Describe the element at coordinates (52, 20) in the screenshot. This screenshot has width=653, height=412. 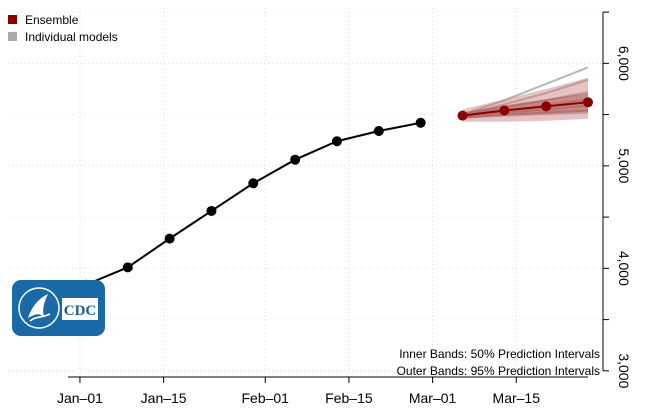
I see `legend-label-ensemble: Ensemble` at that location.